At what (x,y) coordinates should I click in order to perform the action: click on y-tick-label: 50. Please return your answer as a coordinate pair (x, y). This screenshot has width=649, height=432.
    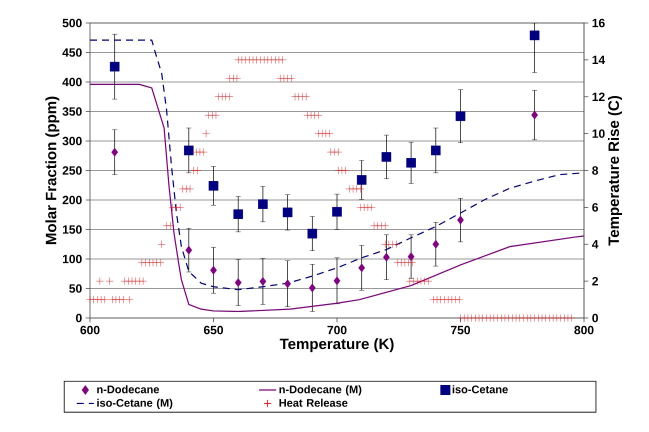
    Looking at the image, I should click on (75, 288).